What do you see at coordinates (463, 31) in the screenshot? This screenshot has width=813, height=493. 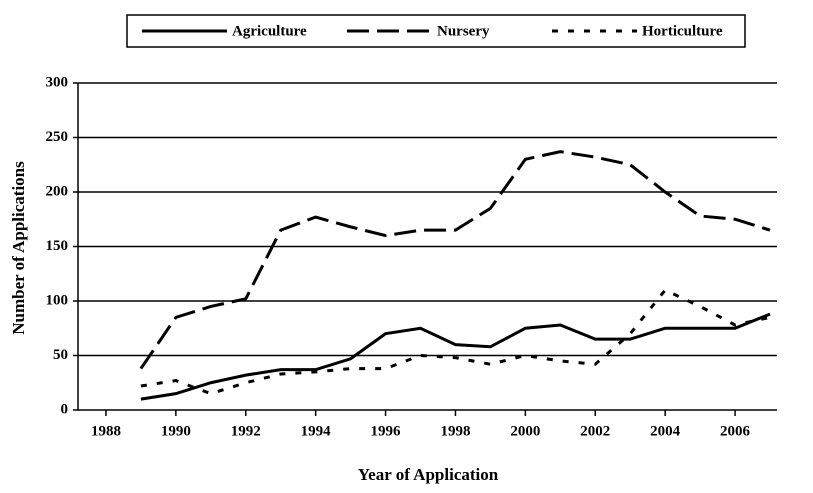 I see `legend-label: Nursery` at bounding box center [463, 31].